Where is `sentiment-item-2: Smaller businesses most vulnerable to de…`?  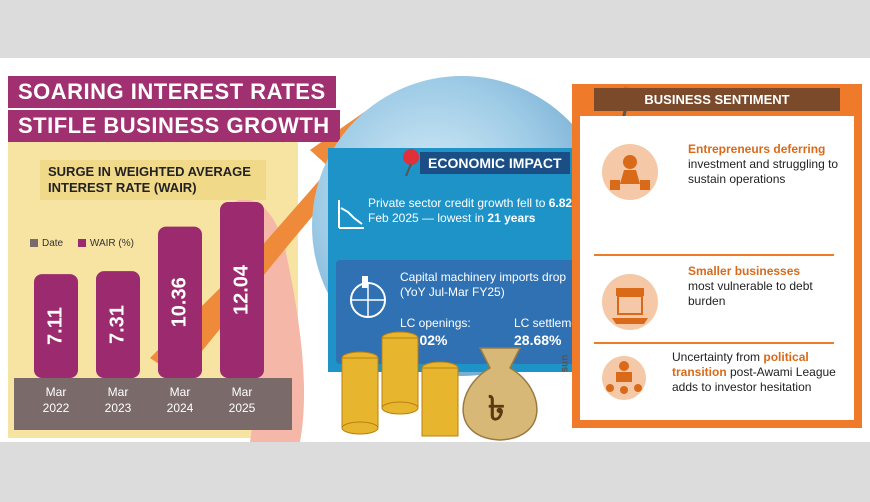
sentiment-item-2: Smaller businesses most vulnerable to de… is located at coordinates (768, 286).